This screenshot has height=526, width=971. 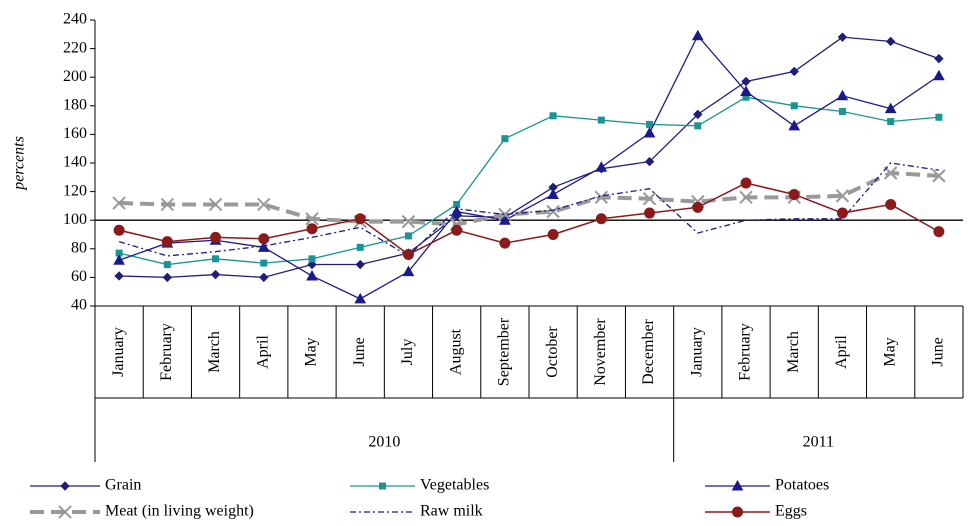 I want to click on y-tick-label: 100, so click(x=75, y=219).